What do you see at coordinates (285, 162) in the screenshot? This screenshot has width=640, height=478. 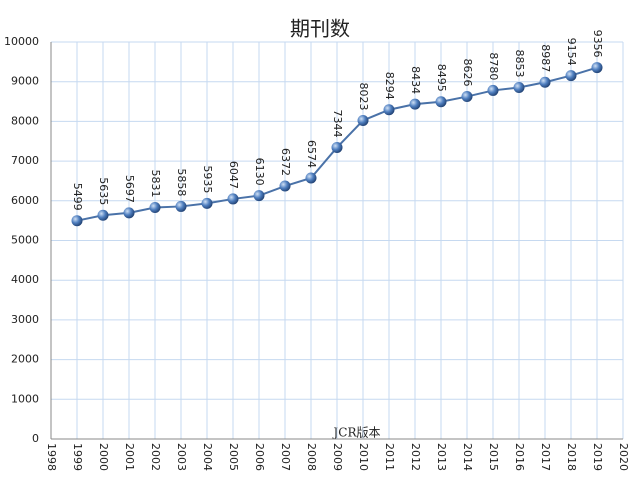 I see `data-label: 6372` at bounding box center [285, 162].